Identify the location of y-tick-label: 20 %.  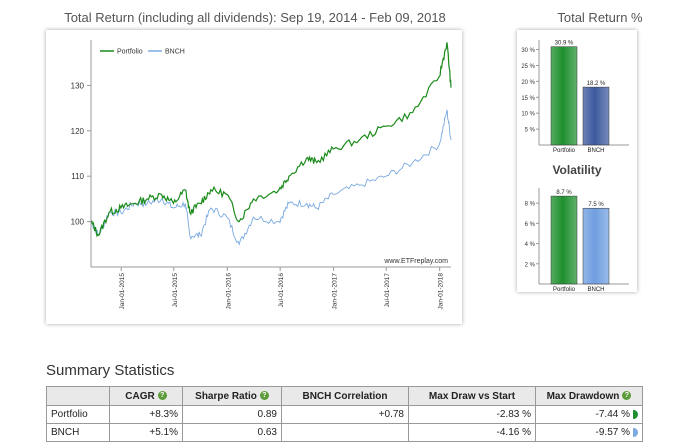
(528, 83).